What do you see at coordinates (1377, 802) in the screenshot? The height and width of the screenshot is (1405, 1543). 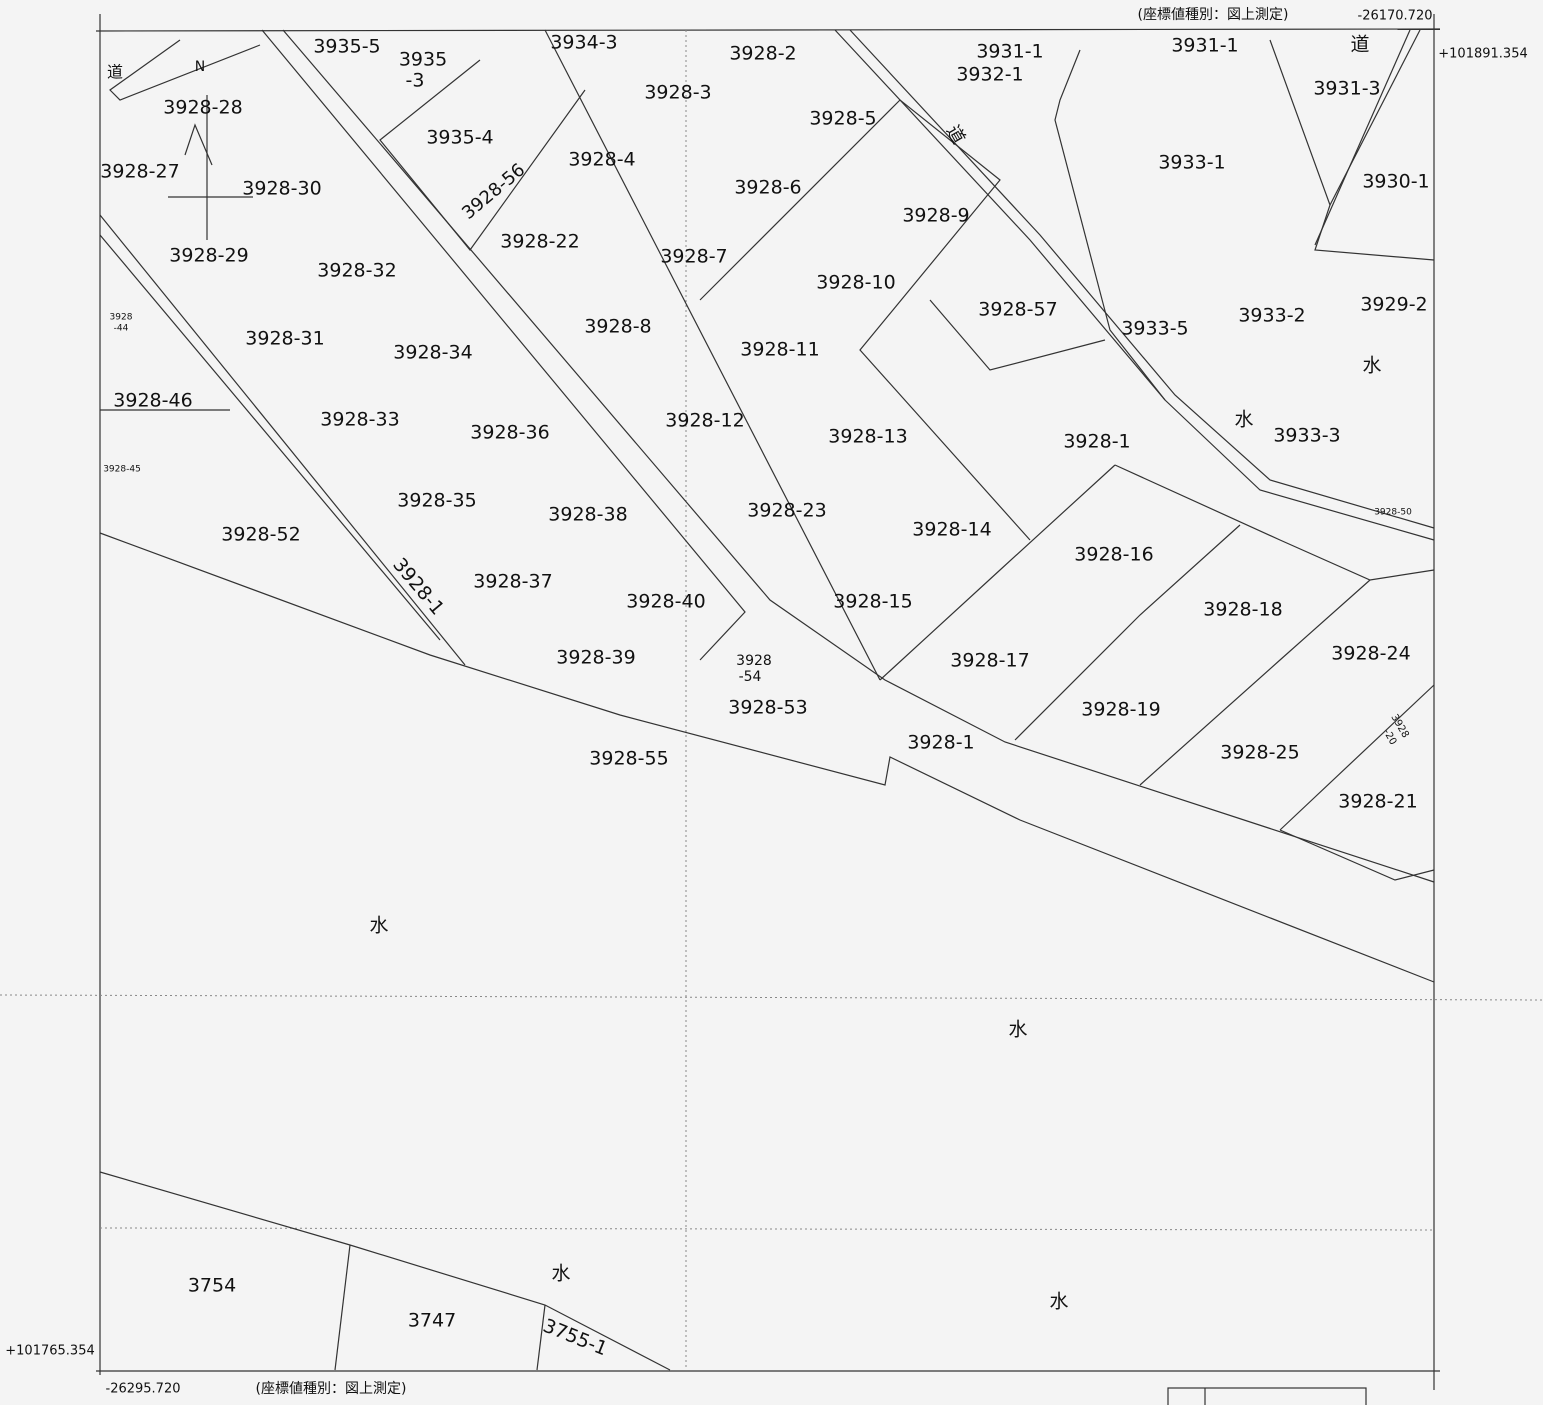 I see `parcel-label: 3928-21` at bounding box center [1377, 802].